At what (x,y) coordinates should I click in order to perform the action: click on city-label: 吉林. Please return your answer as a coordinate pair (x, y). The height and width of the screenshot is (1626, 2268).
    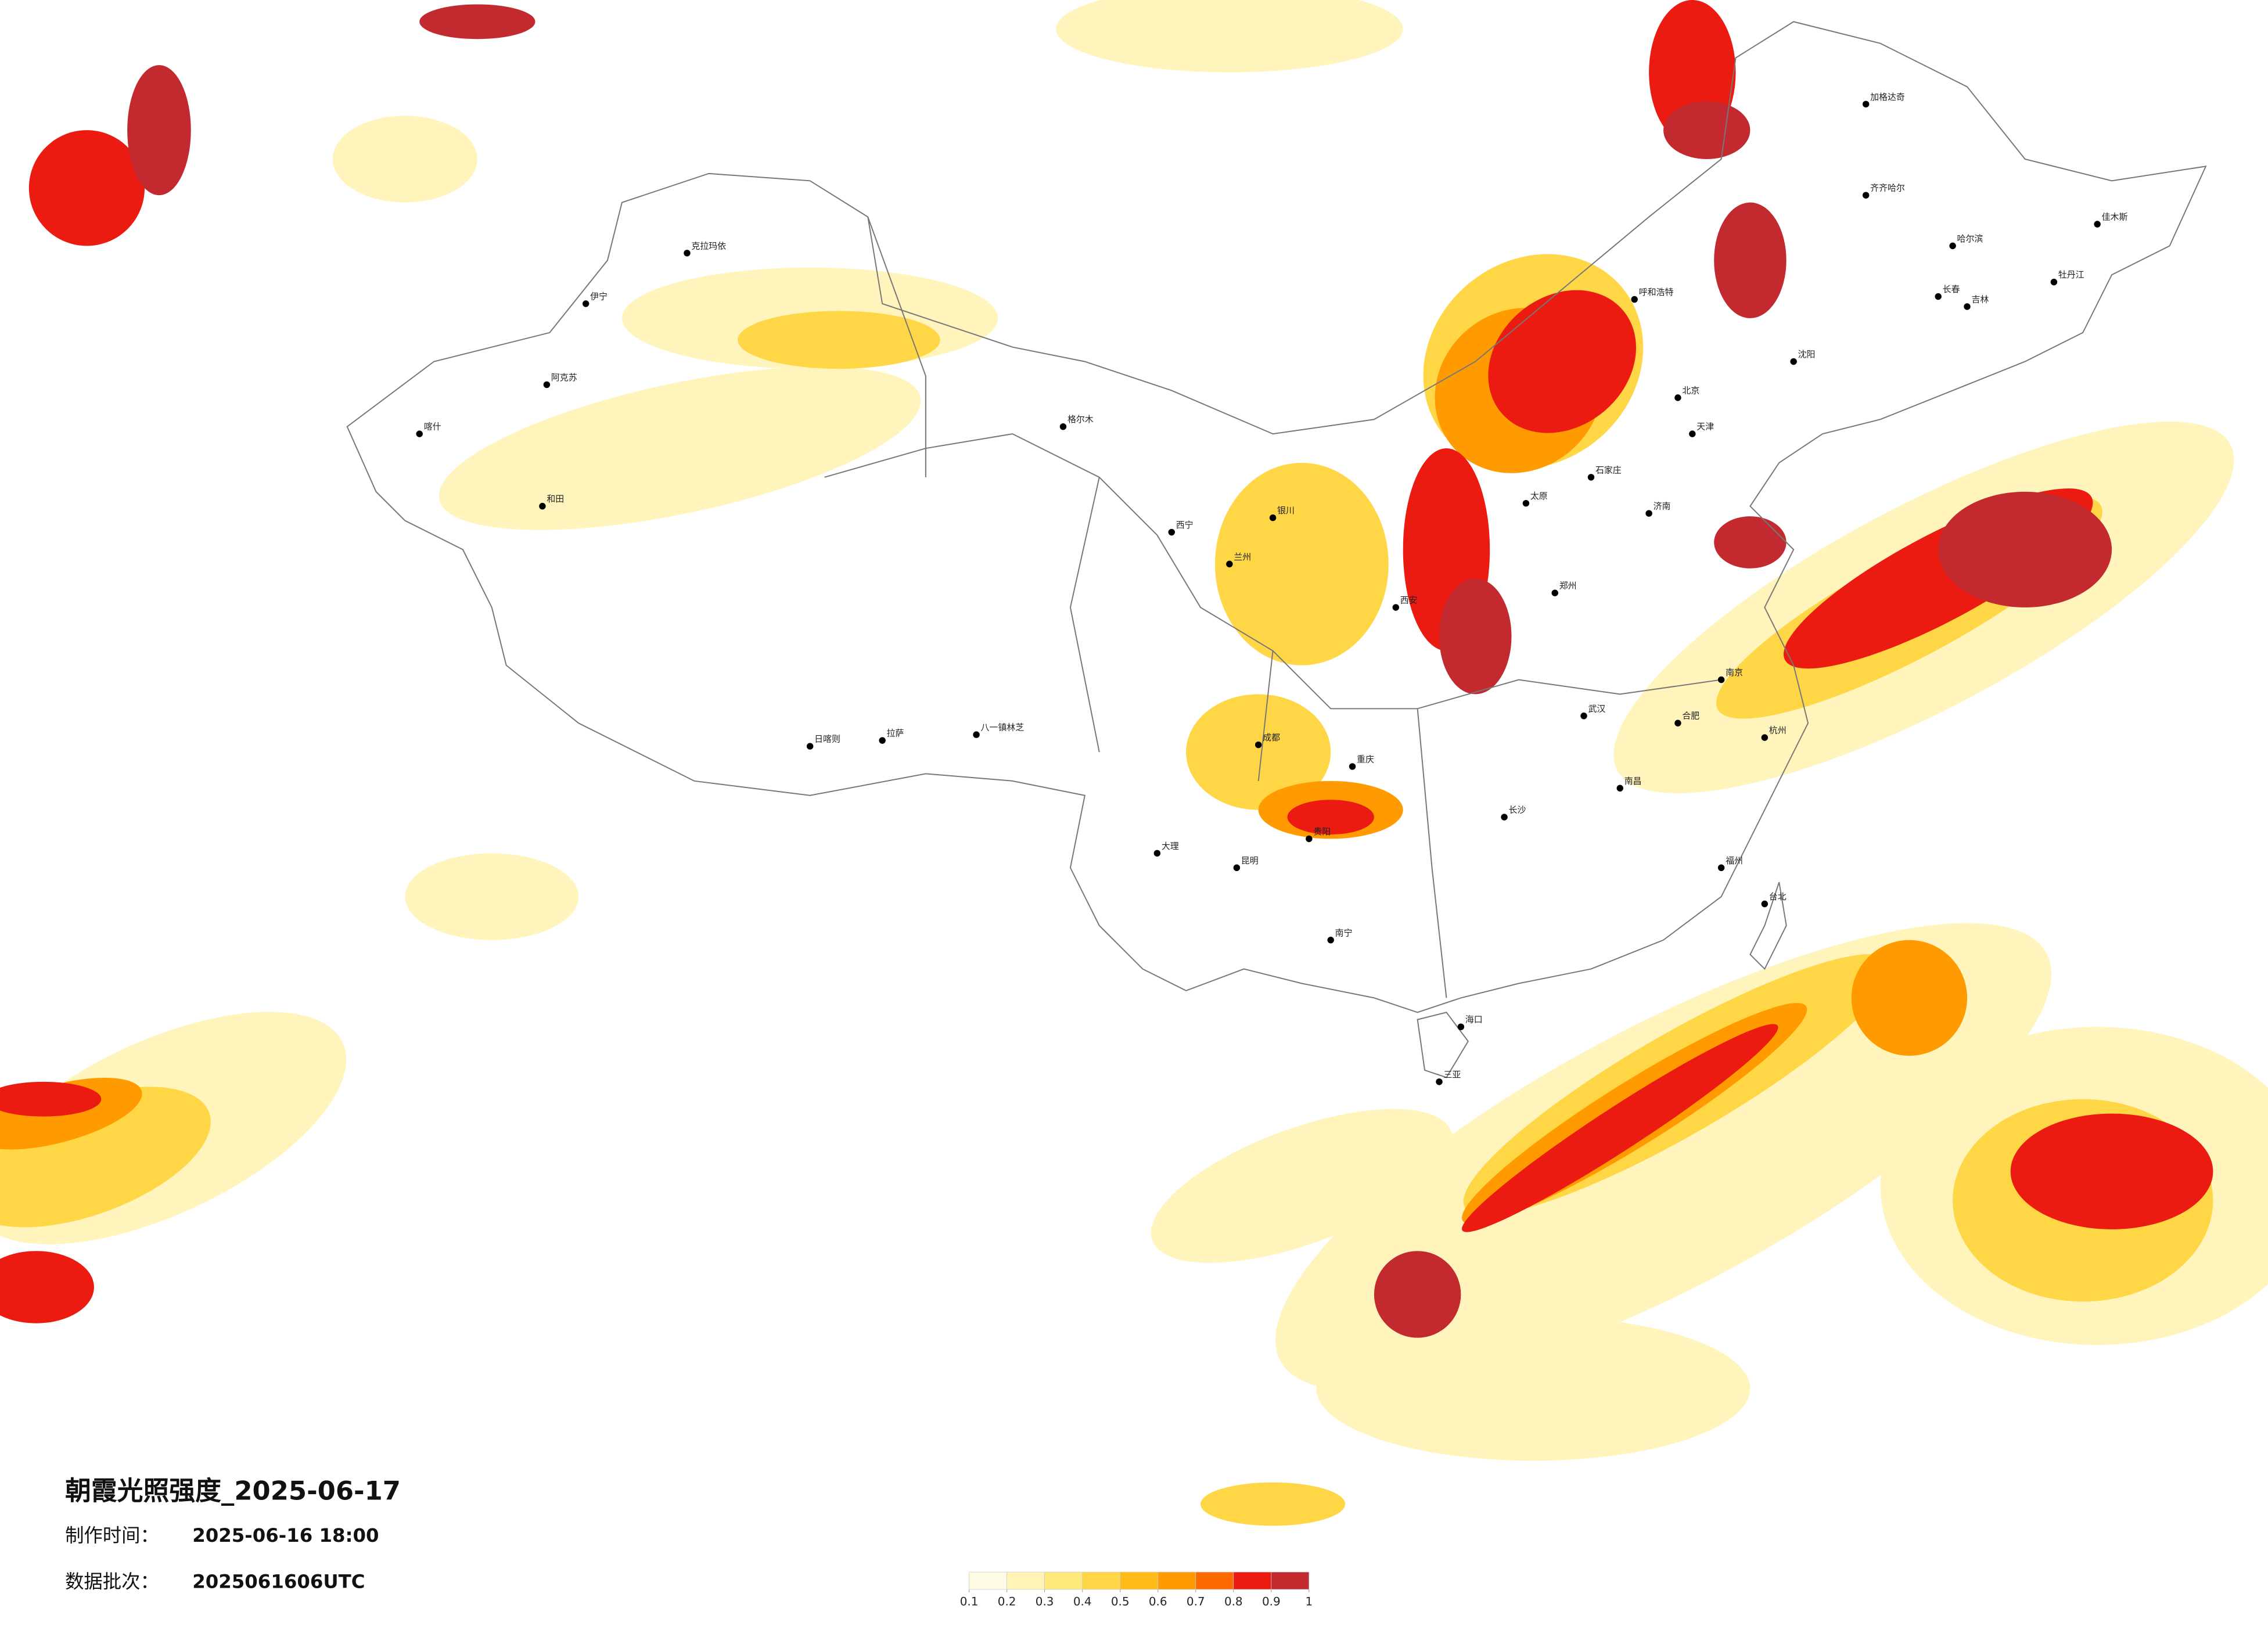
    Looking at the image, I should click on (1980, 299).